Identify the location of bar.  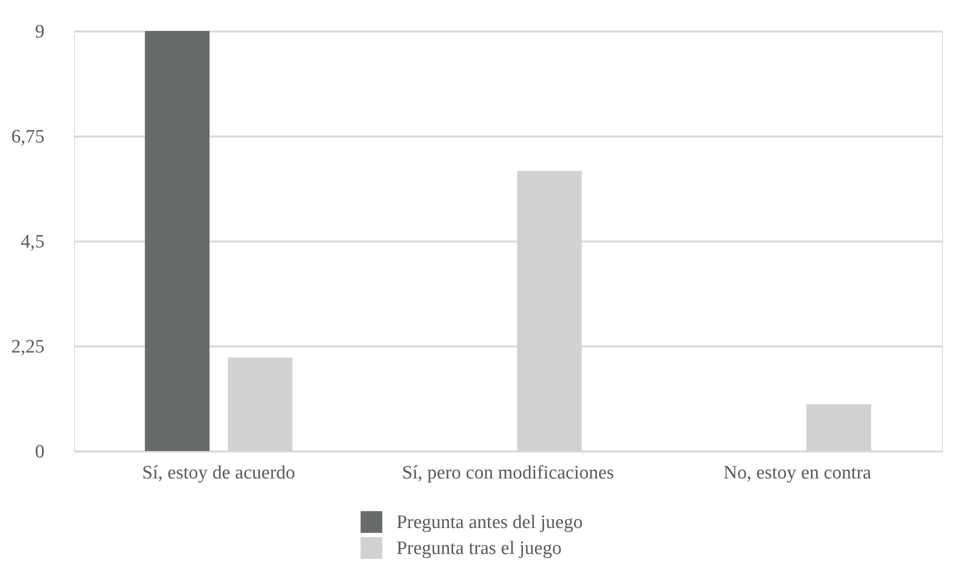
(177, 241).